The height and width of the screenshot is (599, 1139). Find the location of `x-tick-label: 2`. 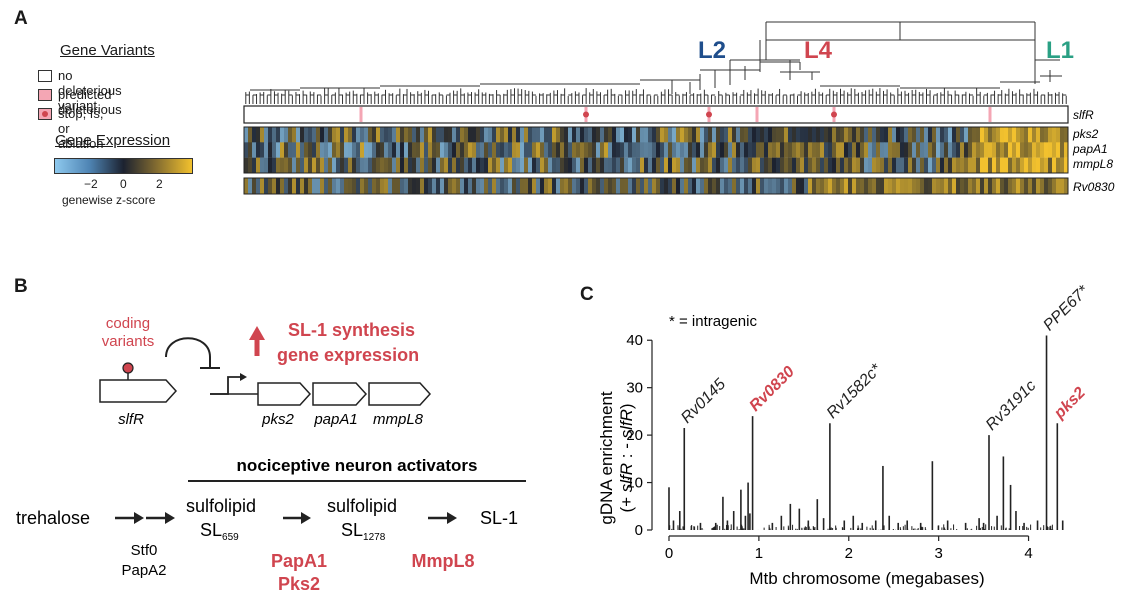

x-tick-label: 2 is located at coordinates (849, 553).